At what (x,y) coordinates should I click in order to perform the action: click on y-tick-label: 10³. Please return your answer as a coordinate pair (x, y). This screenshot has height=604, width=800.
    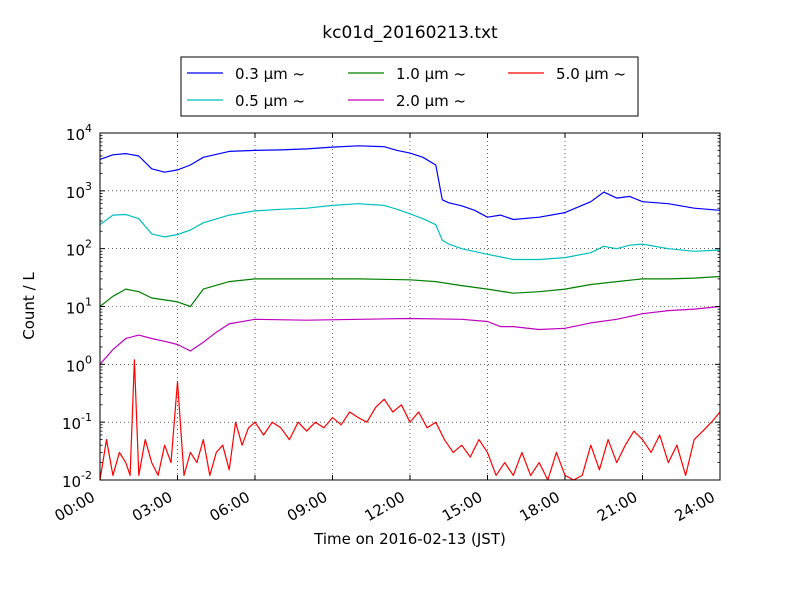
    Looking at the image, I should click on (79, 191).